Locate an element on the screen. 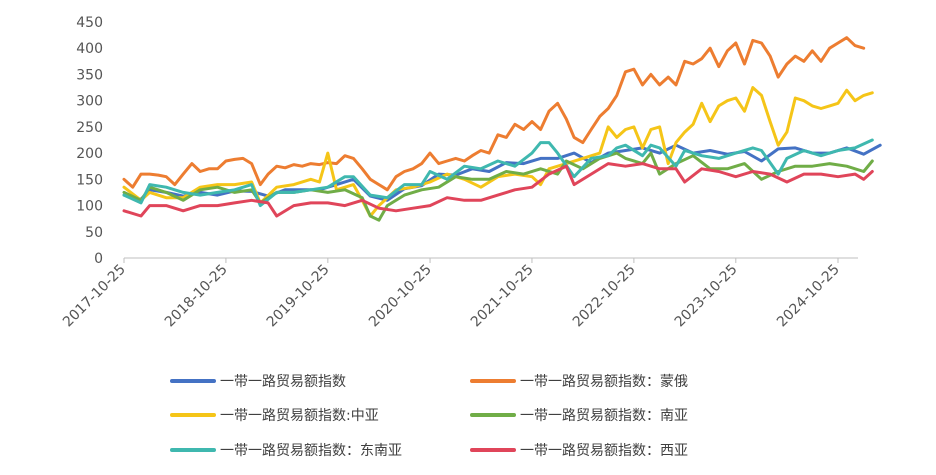 This screenshot has height=475, width=936. legend-label: 一带一路贸易额指数：东南亚 is located at coordinates (311, 451).